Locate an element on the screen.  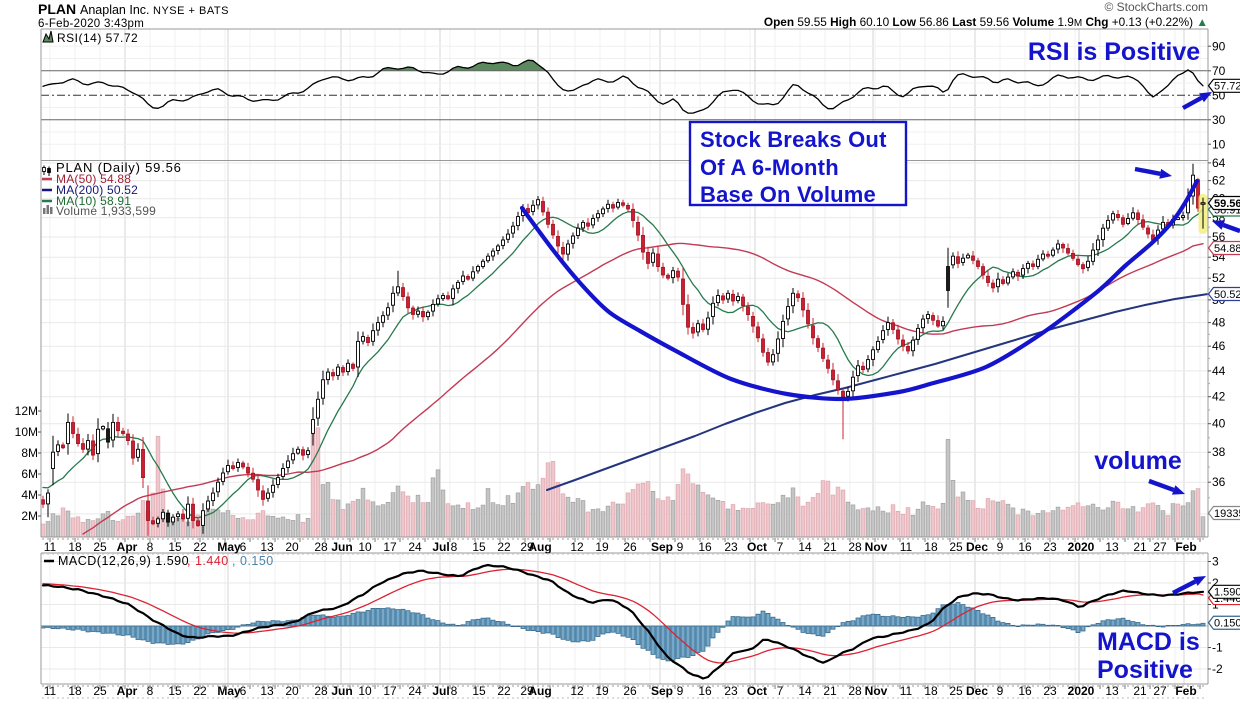
svg-text: 1.590 is located at coordinates (1227, 593).